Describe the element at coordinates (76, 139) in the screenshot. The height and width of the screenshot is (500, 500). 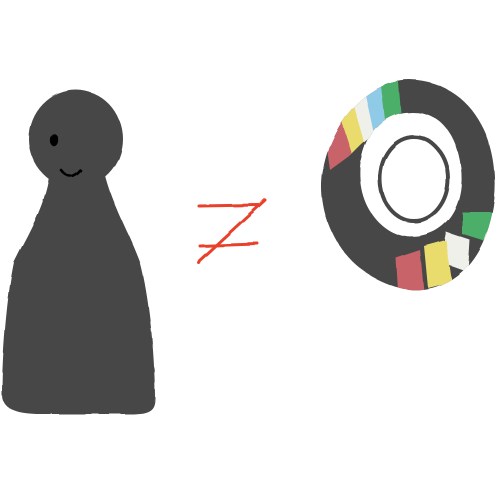
I see `figure-head` at that location.